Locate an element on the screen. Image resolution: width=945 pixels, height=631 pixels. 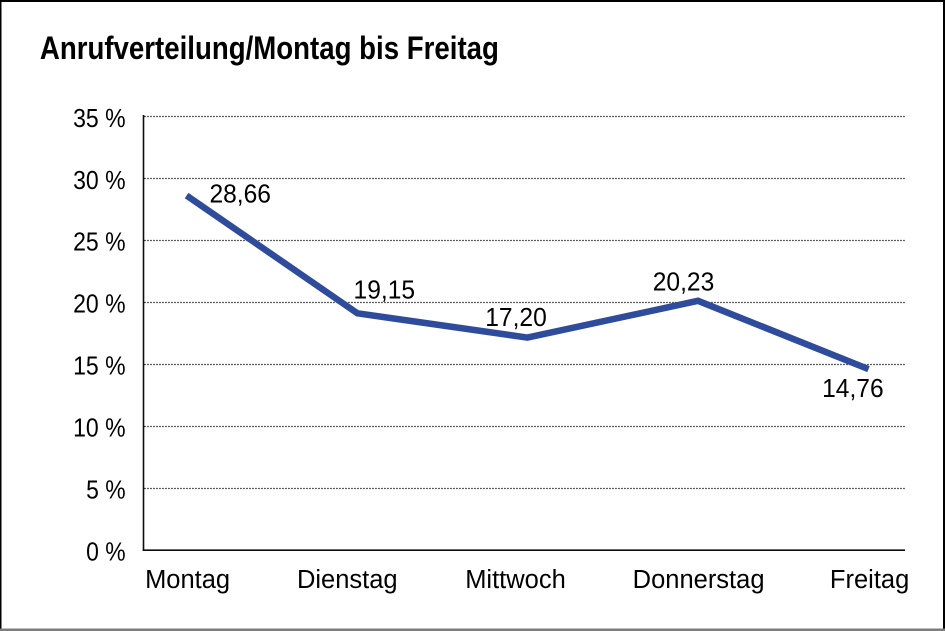
svg-text: 25 % is located at coordinates (99, 242).